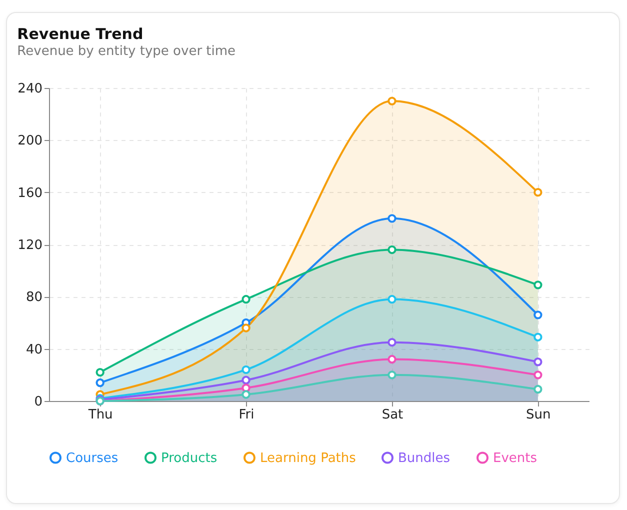 The width and height of the screenshot is (627, 510). What do you see at coordinates (515, 458) in the screenshot?
I see `legend-label: Events` at bounding box center [515, 458].